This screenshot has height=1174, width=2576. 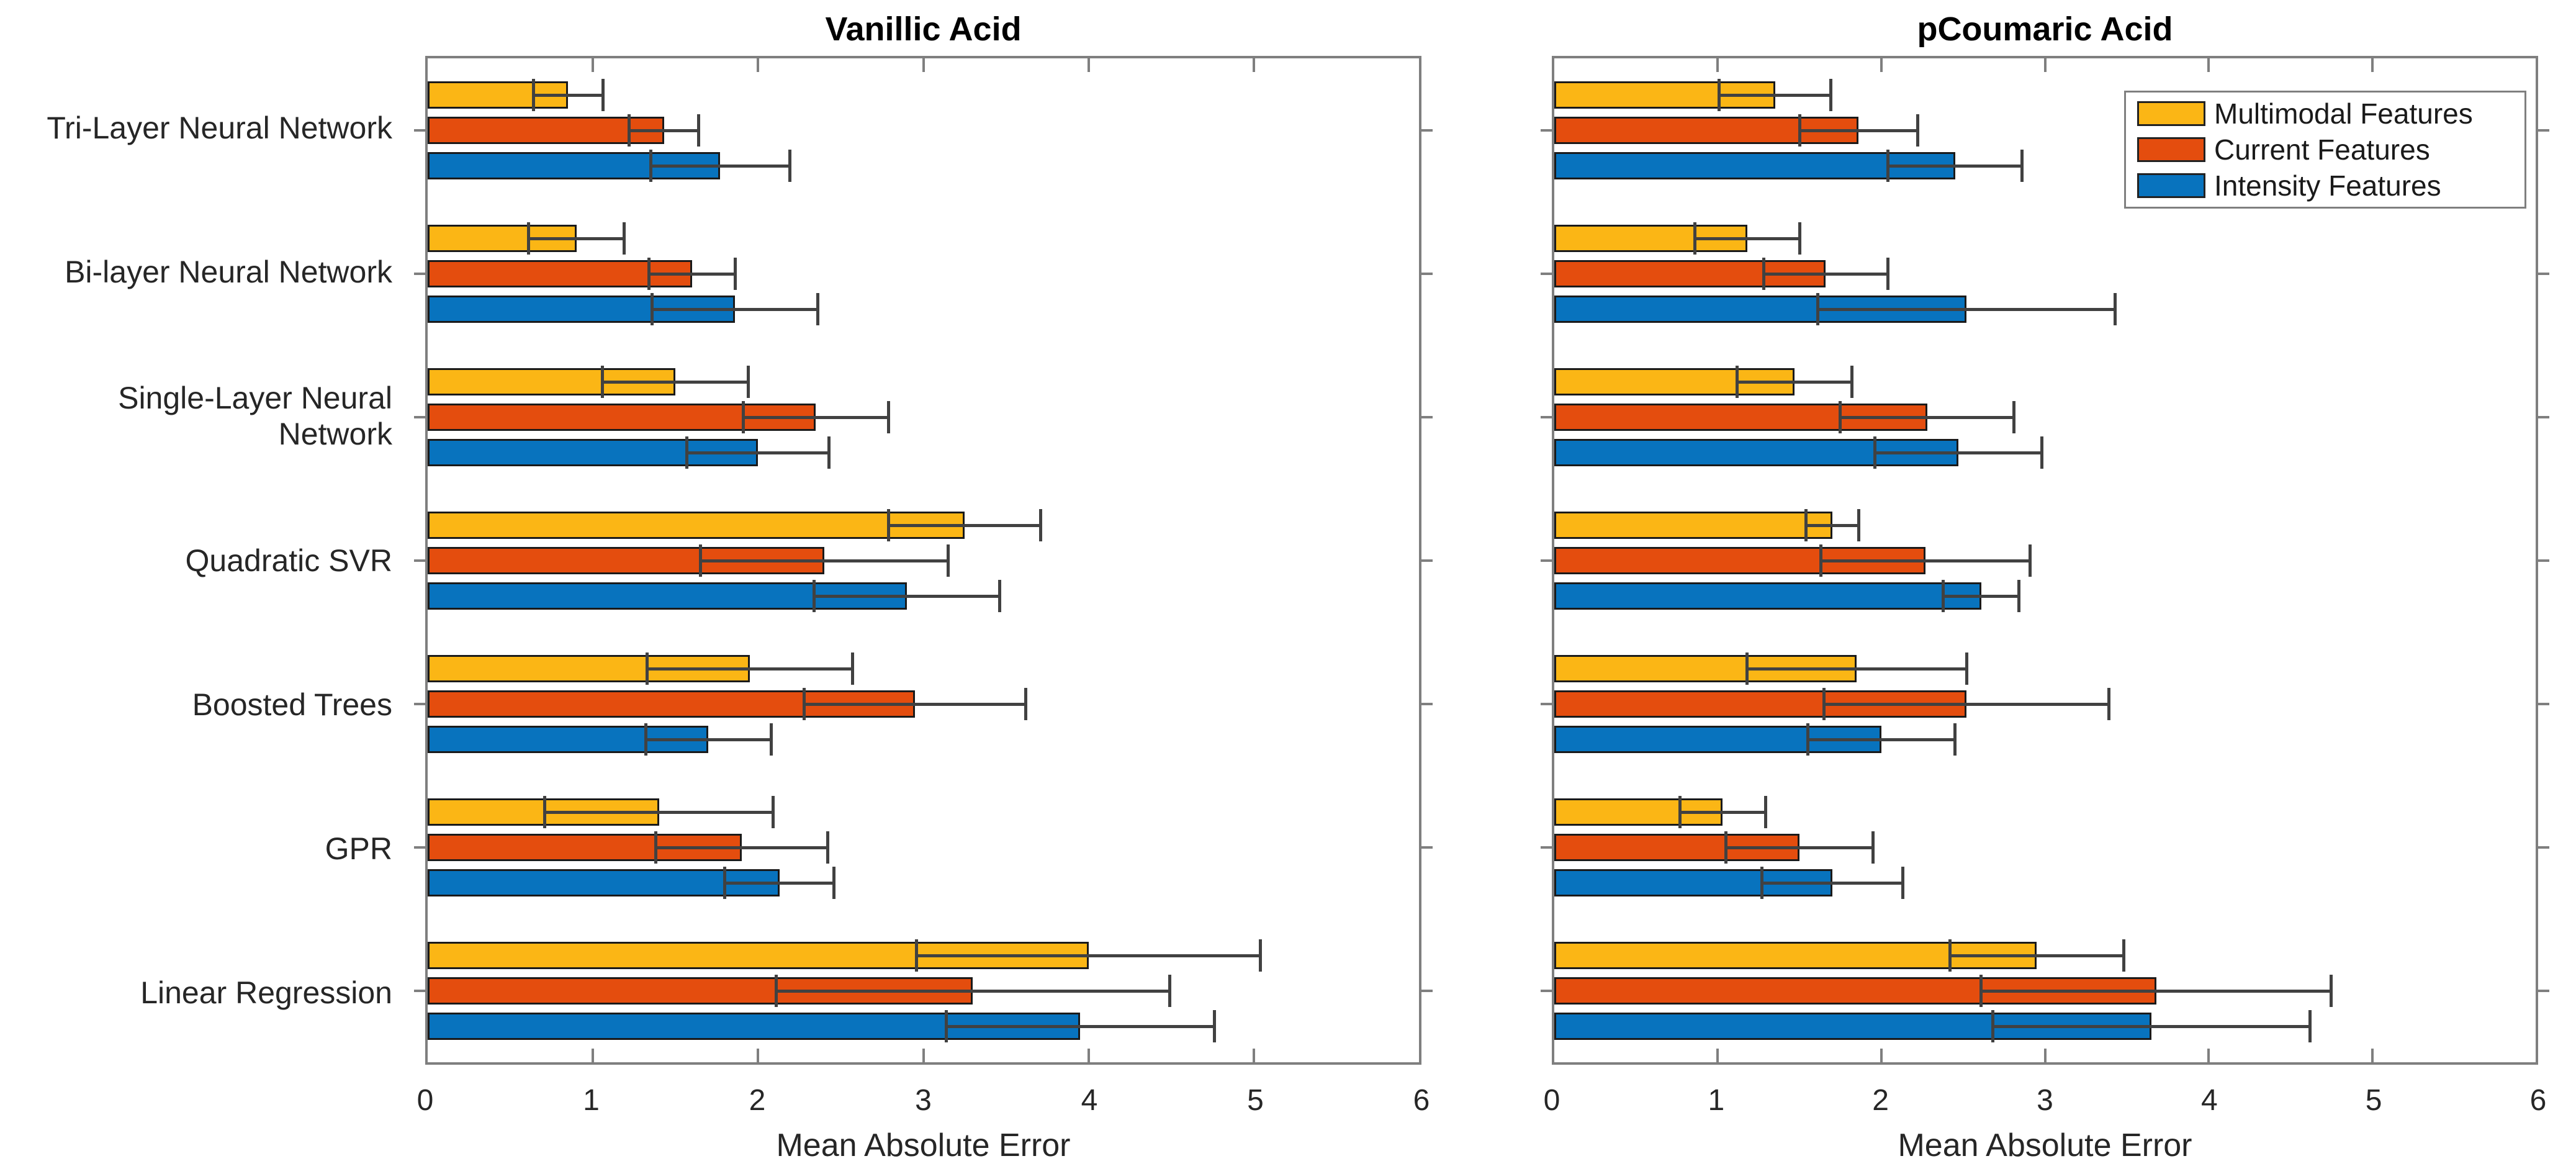 What do you see at coordinates (591, 1100) in the screenshot?
I see `x-axis-tick-label: 1` at bounding box center [591, 1100].